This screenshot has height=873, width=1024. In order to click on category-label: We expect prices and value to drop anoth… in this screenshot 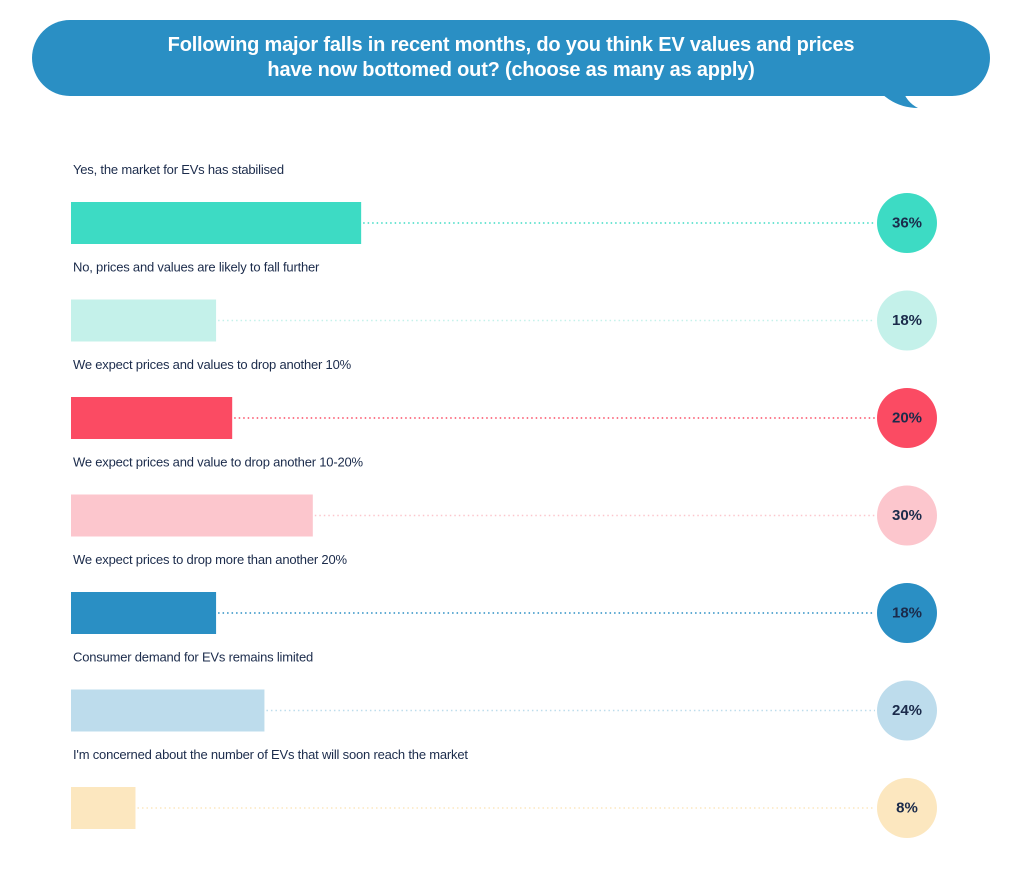, I will do `click(218, 462)`.